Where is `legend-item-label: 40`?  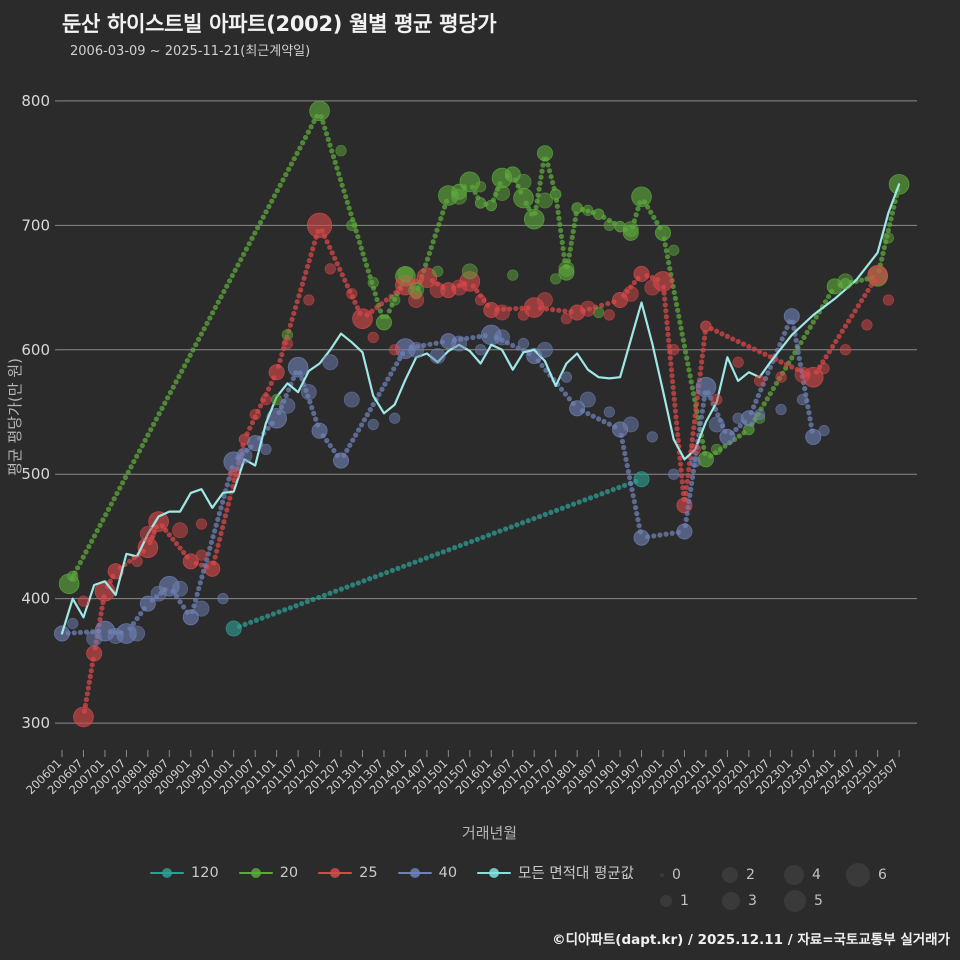
legend-item-label: 40 is located at coordinates (448, 872).